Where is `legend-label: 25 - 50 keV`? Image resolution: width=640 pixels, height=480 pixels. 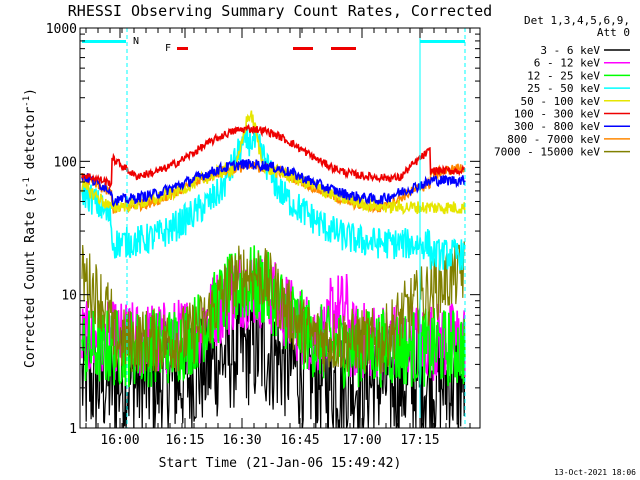
legend-label: 25 - 50 keV is located at coordinates (563, 88).